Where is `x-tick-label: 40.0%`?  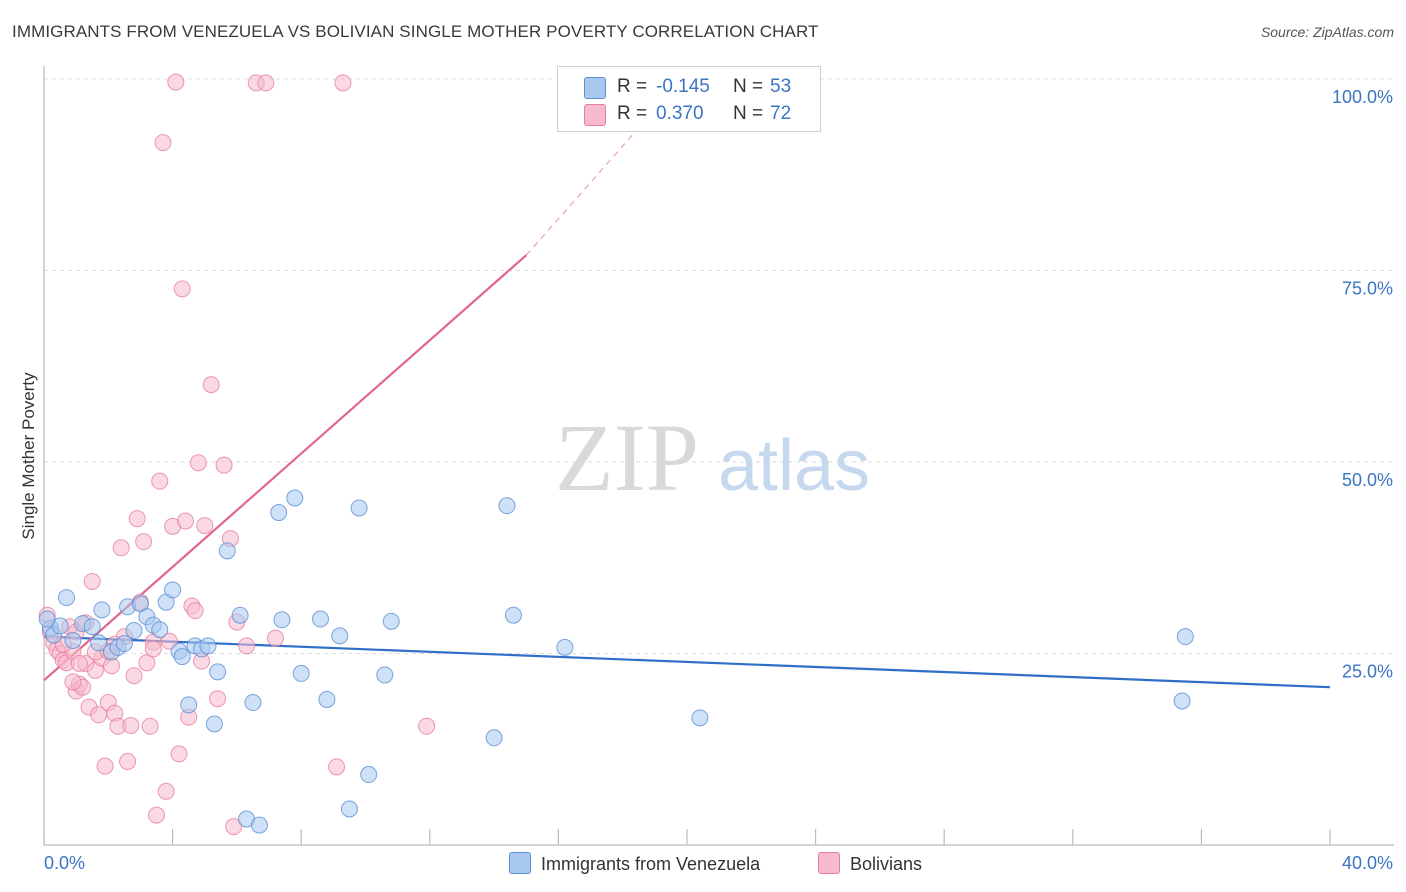 x-tick-label: 40.0% is located at coordinates (1367, 863).